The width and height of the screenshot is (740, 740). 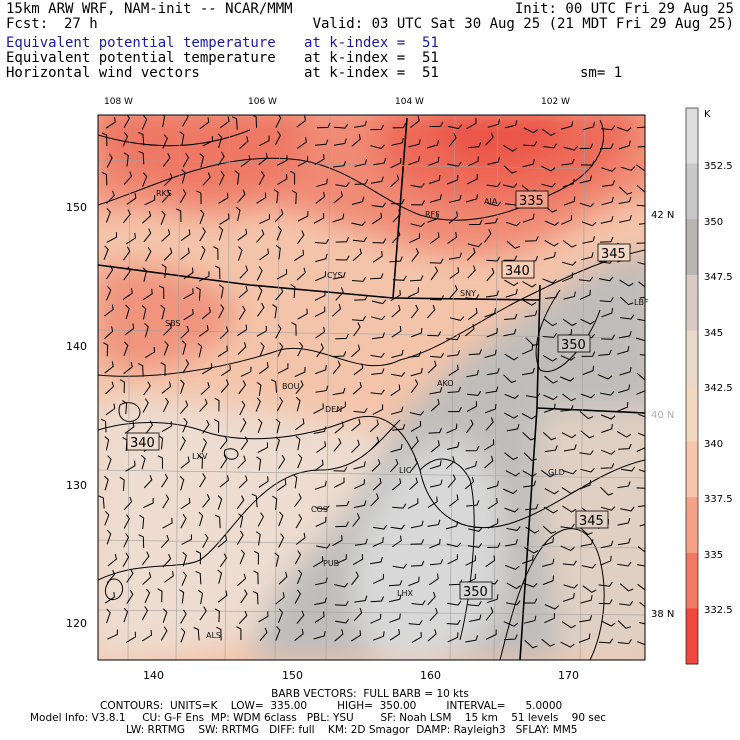 What do you see at coordinates (475, 592) in the screenshot?
I see `contour-label: 350` at bounding box center [475, 592].